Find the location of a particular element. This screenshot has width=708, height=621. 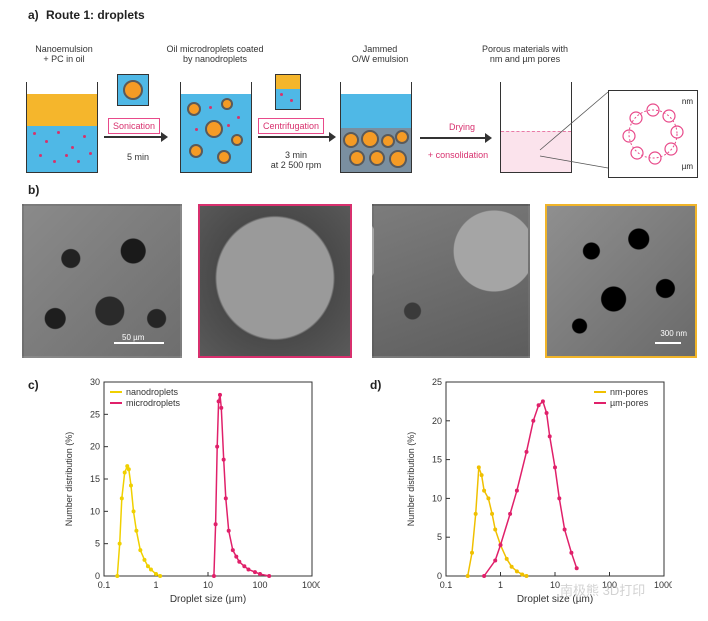

plot-frame is located at coordinates (208, 479).